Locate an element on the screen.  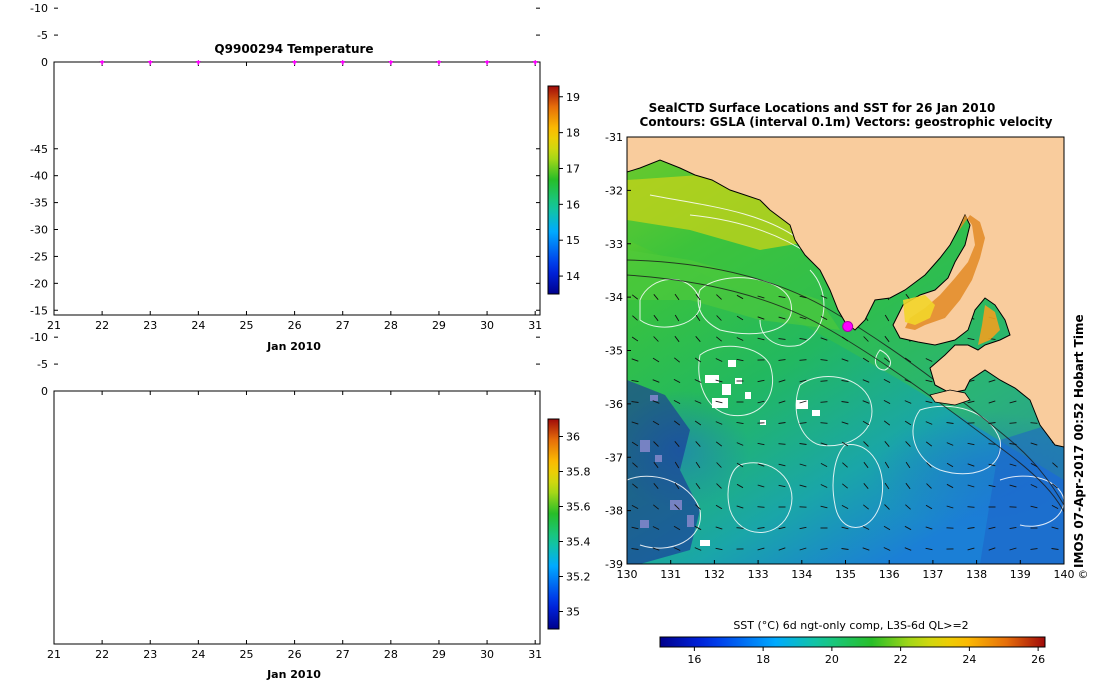
lat-tick-label: -37 is located at coordinates (614, 457).